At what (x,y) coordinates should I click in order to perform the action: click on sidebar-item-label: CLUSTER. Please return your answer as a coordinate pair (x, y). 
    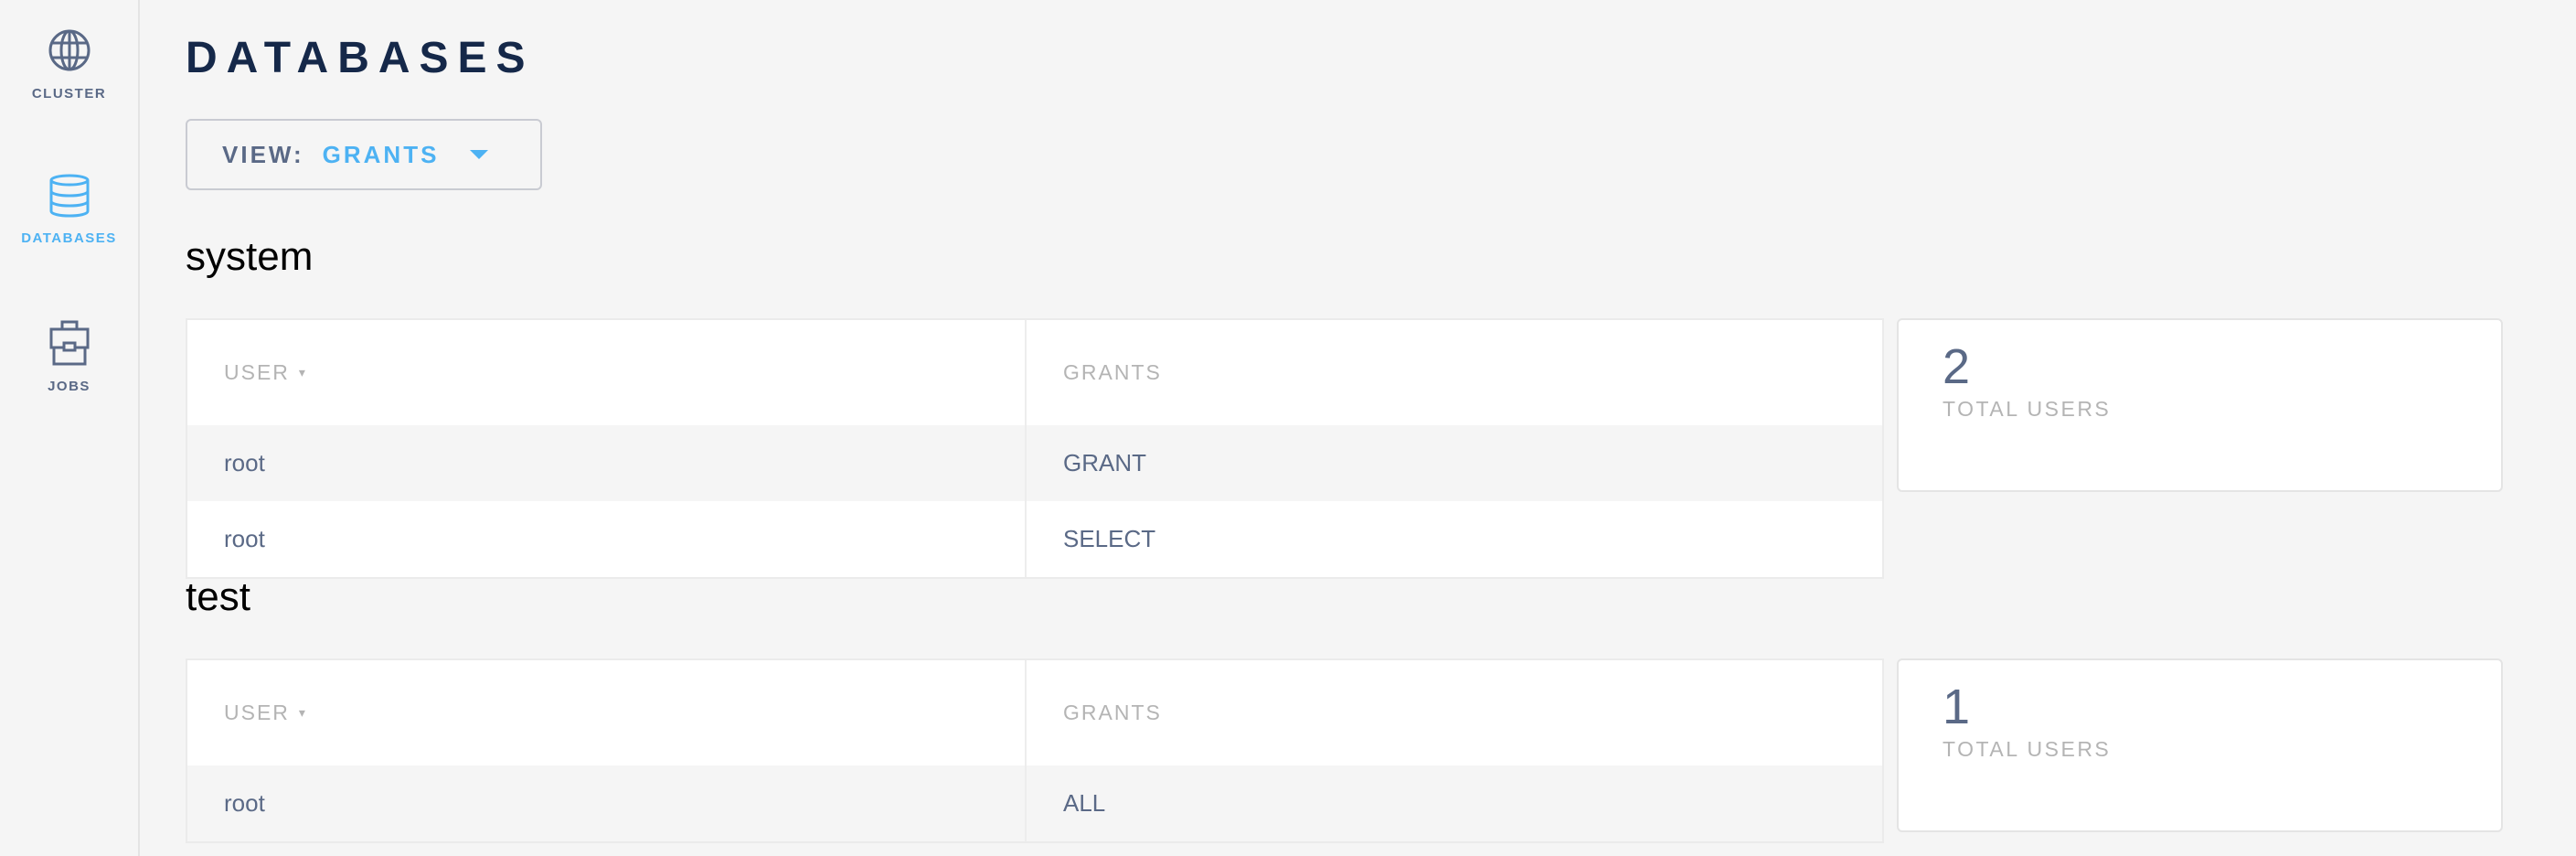
    Looking at the image, I should click on (69, 94).